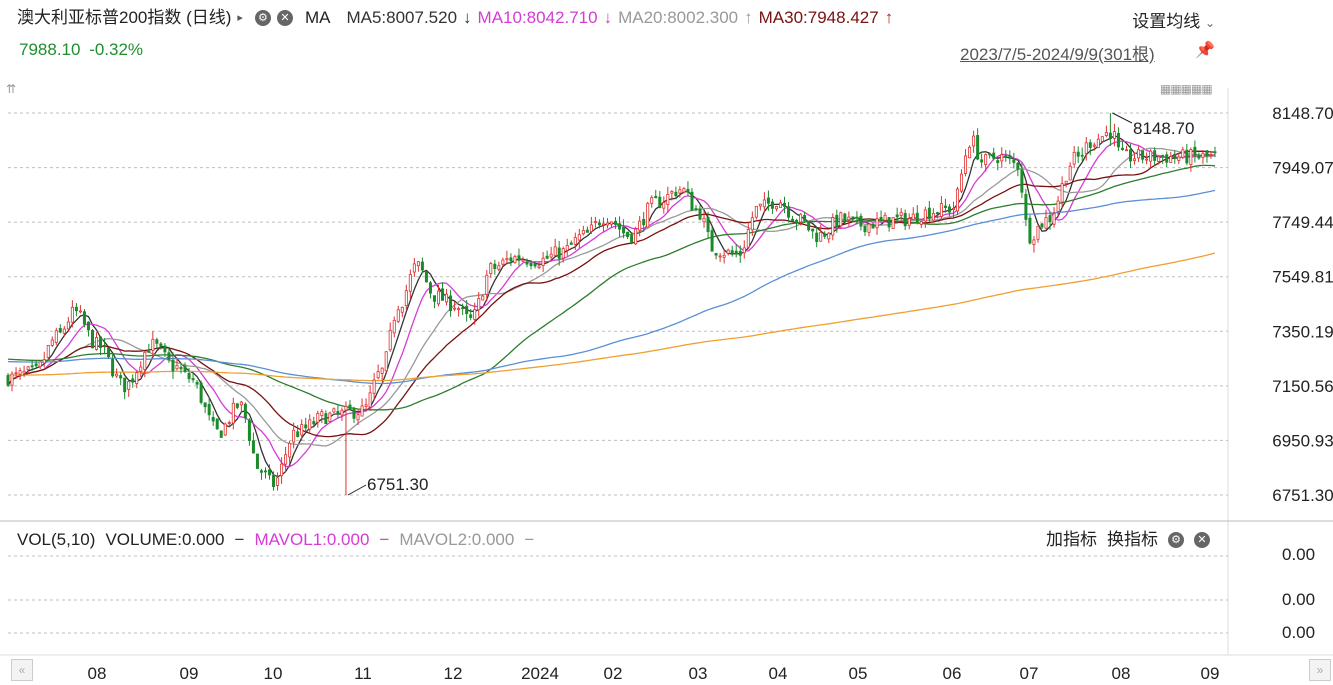 Image resolution: width=1333 pixels, height=685 pixels. What do you see at coordinates (1057, 54) in the screenshot?
I see `date-range-link: 2023/7/5-2024/9/9(301根)` at bounding box center [1057, 54].